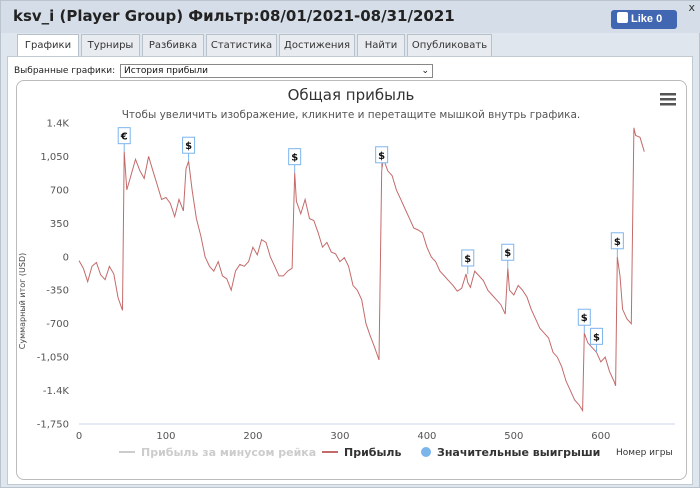 The height and width of the screenshot is (488, 700). I want to click on tab-achievements: Достижения, so click(317, 45).